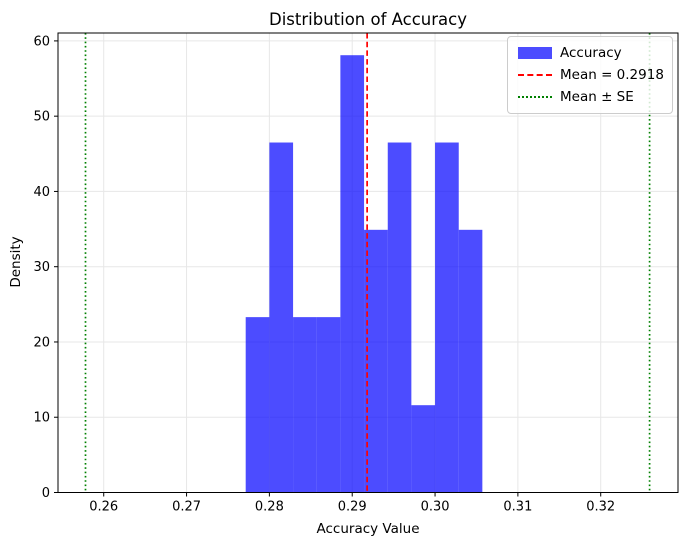  Describe the element at coordinates (600, 507) in the screenshot. I see `x-tick-label: 0.32` at that location.